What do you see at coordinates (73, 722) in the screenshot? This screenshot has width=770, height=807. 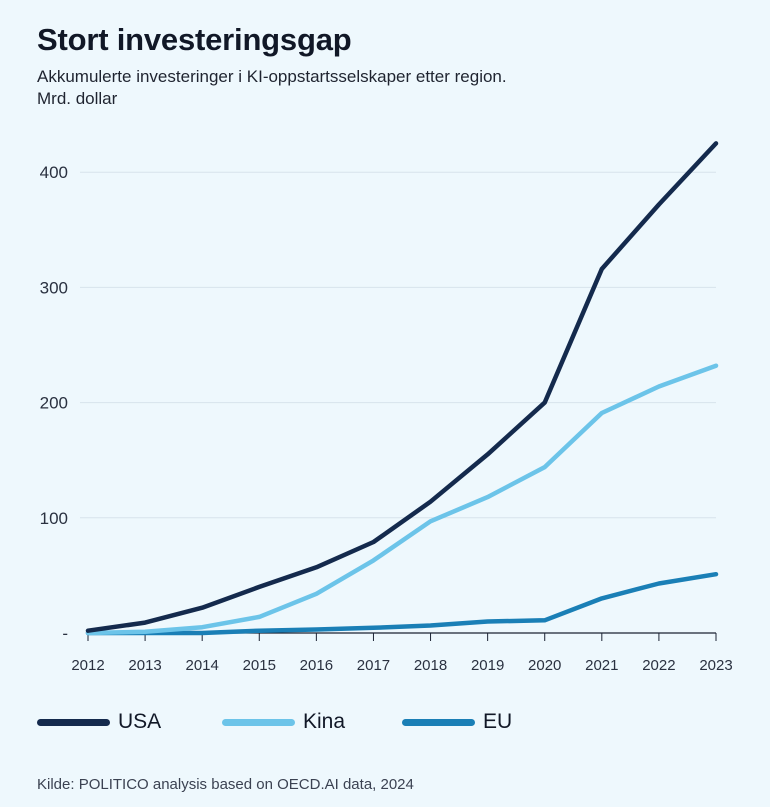 I see `legend-swatch-usa` at bounding box center [73, 722].